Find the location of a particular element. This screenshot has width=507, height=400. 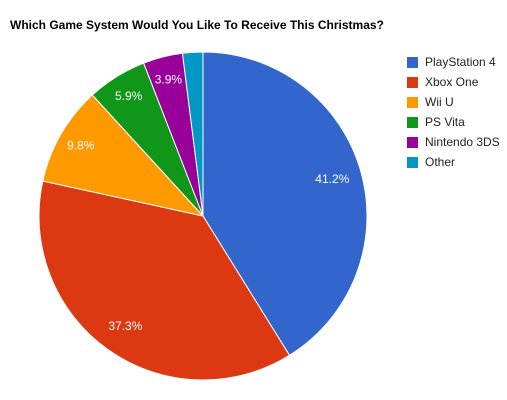

legend-label: Wii U is located at coordinates (439, 102).